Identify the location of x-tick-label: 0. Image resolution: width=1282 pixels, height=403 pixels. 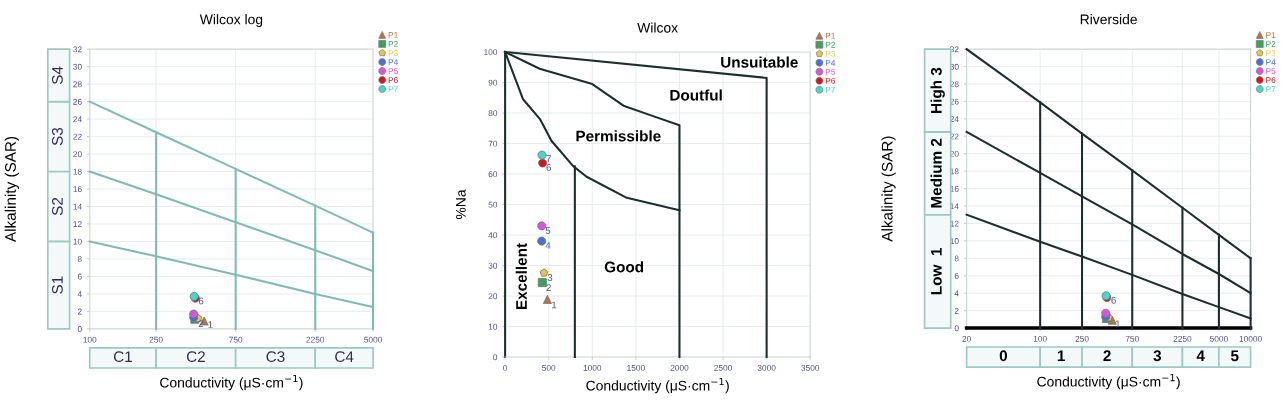
(505, 367).